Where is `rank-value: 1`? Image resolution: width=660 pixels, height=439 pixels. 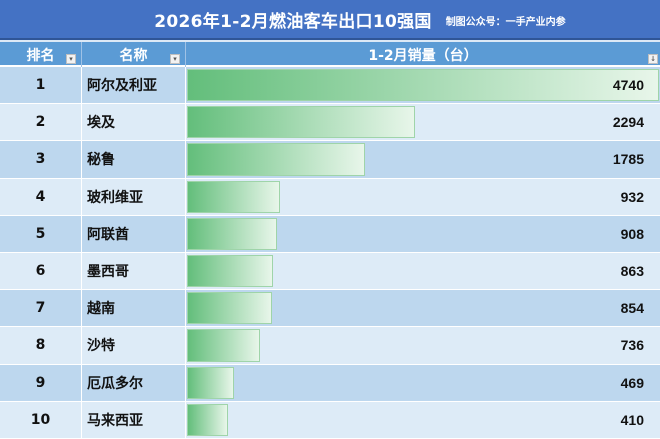
rank-value: 1 is located at coordinates (40, 85).